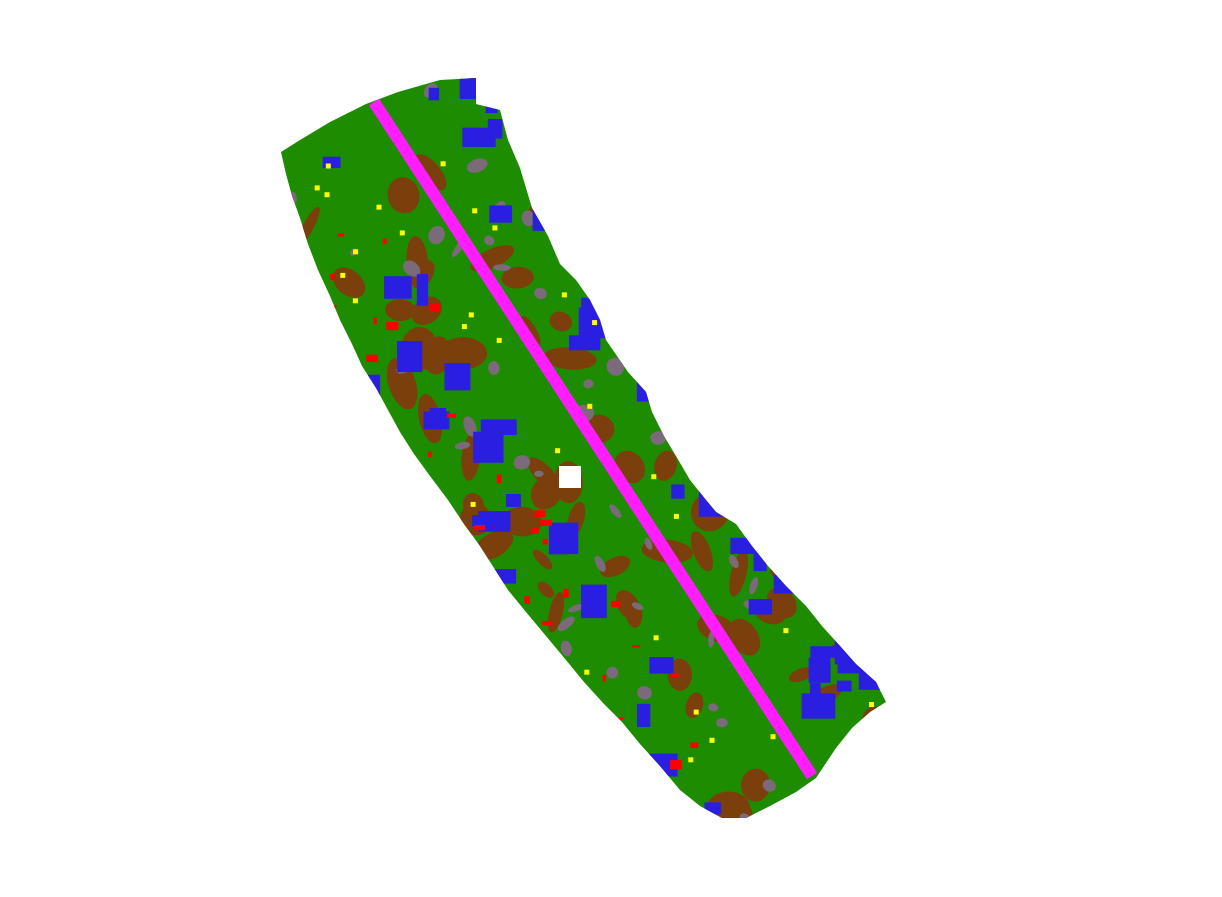  Describe the element at coordinates (570, 477) in the screenshot. I see `no-data-square` at that location.